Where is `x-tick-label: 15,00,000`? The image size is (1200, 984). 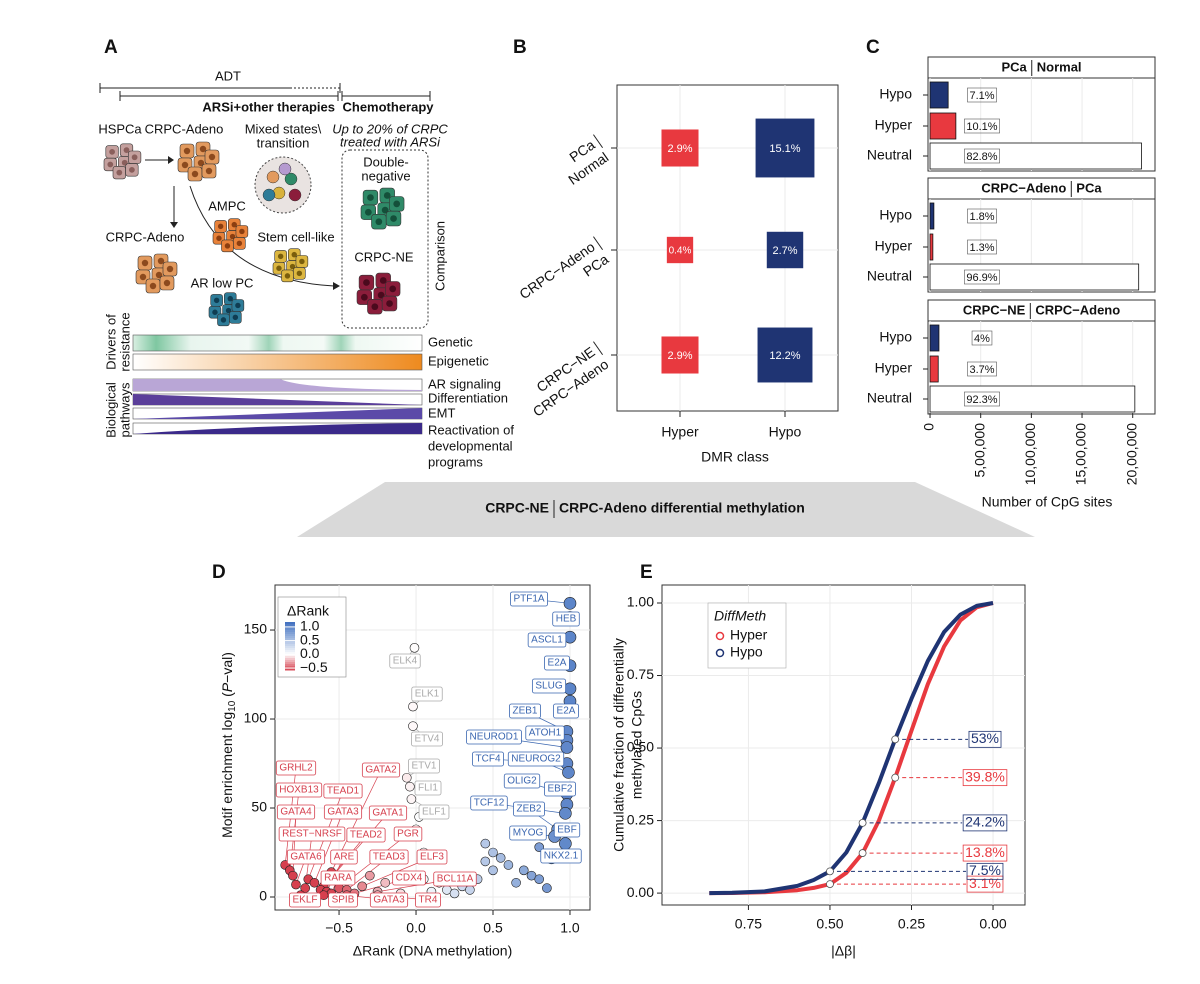 x-tick-label: 15,00,000 is located at coordinates (1081, 454).